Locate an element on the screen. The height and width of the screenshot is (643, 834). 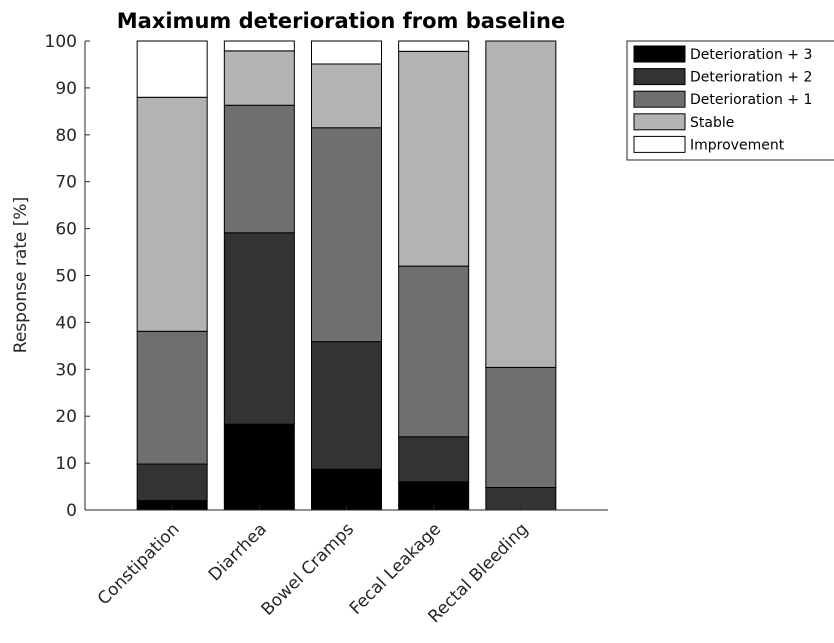
y-tick-label: 90 is located at coordinates (66, 89).